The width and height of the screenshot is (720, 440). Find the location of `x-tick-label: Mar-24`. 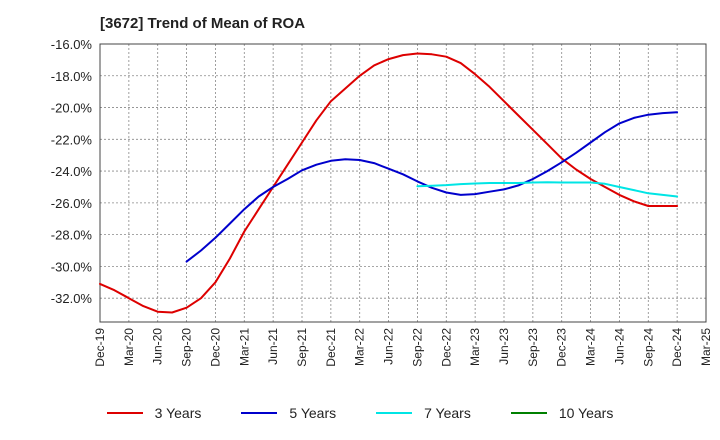

x-tick-label: Mar-24 is located at coordinates (591, 347).